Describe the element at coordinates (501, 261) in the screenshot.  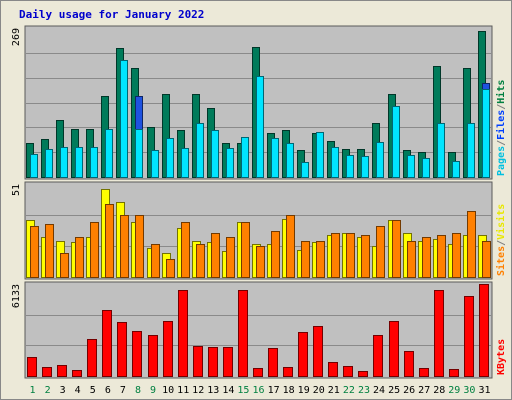
I see `legend-sites: Sites` at that location.